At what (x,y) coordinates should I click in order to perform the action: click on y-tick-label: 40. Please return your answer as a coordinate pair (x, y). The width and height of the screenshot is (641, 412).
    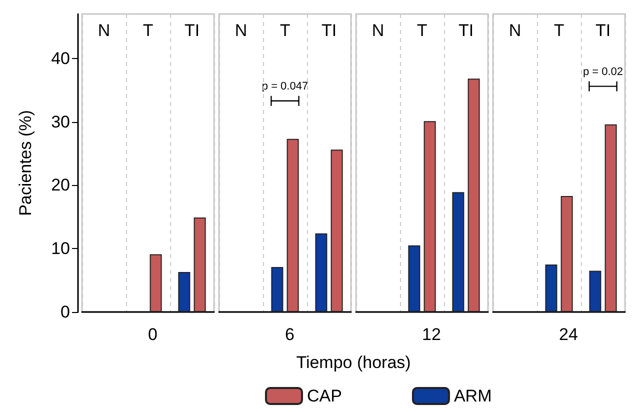
    Looking at the image, I should click on (60, 58).